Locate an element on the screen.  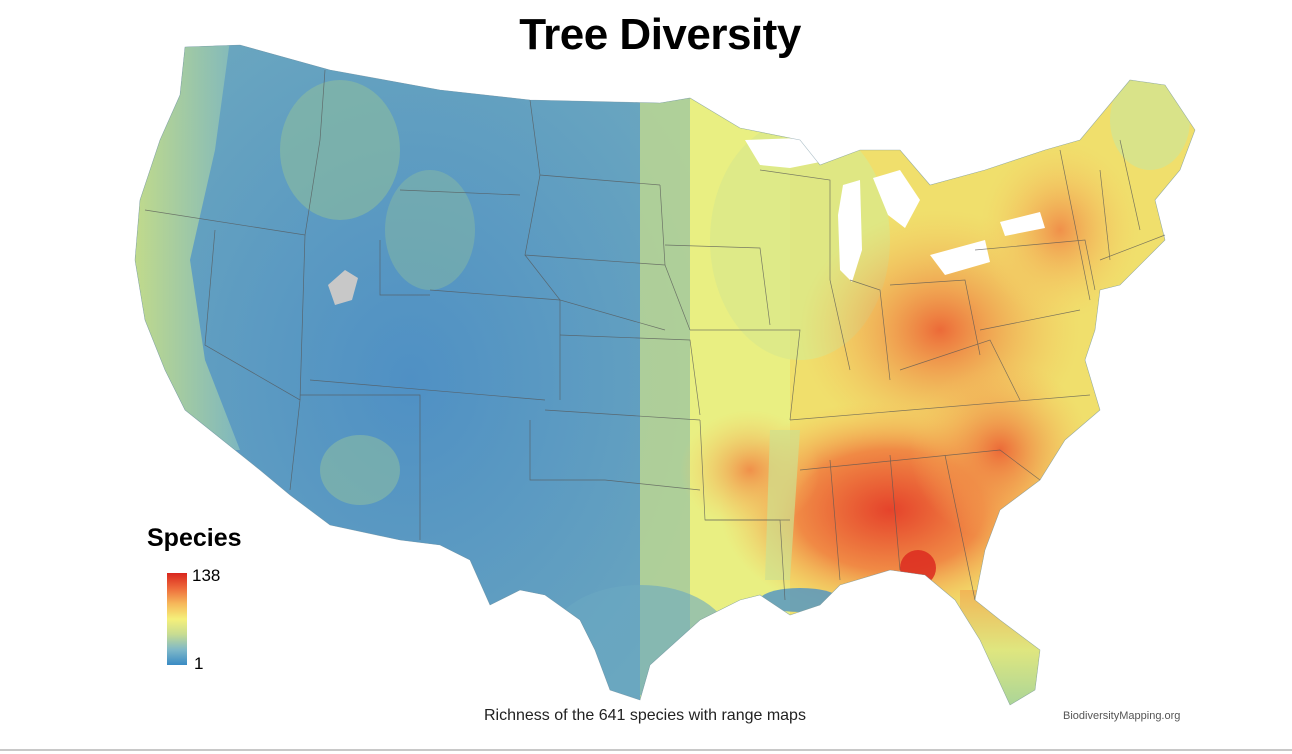
legend-max-label: 138 is located at coordinates (206, 575).